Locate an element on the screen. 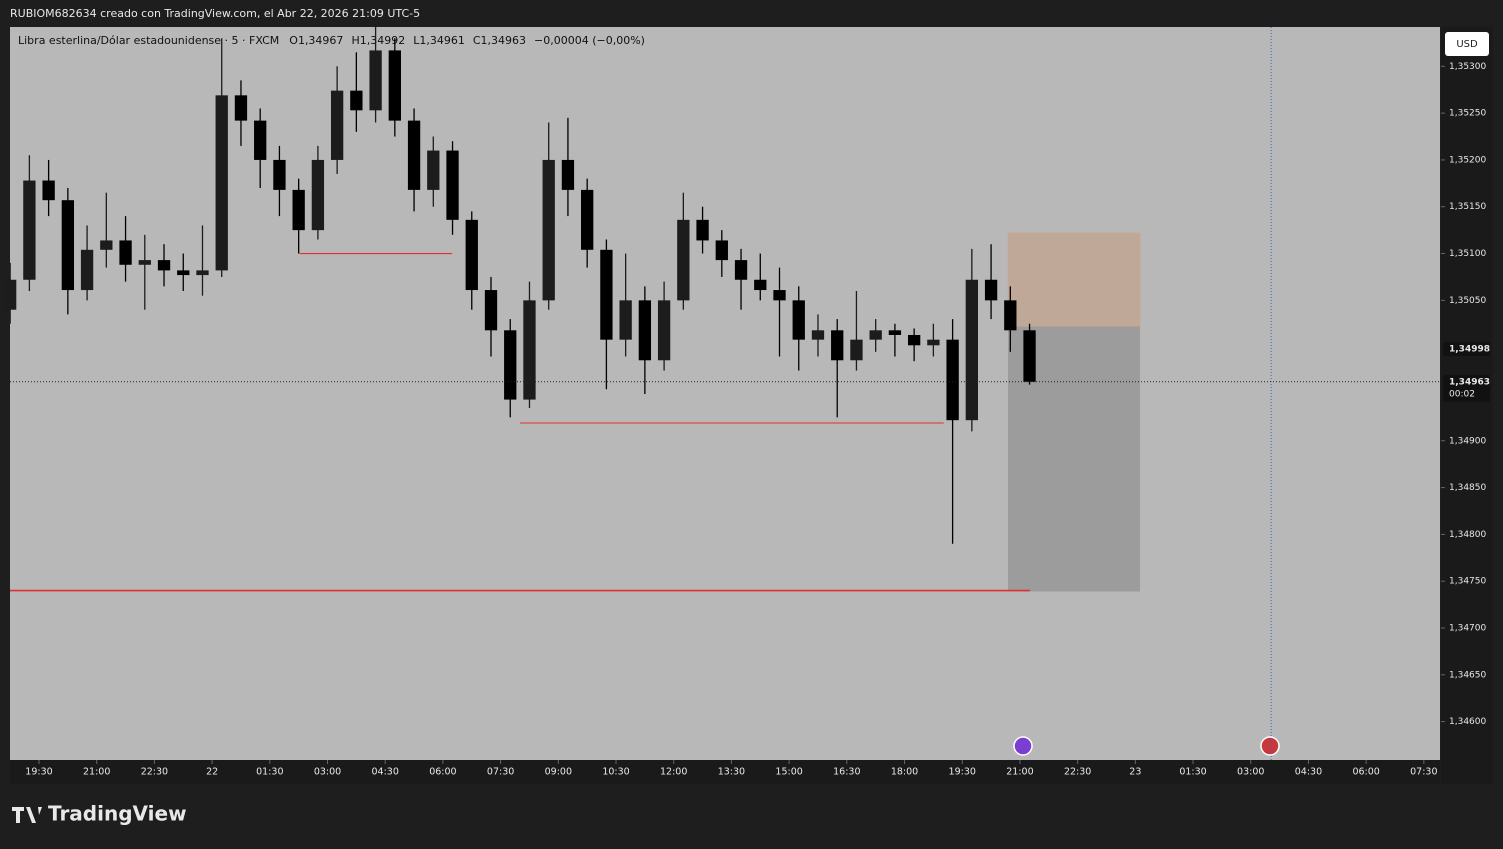  currency-button is located at coordinates (1467, 44).